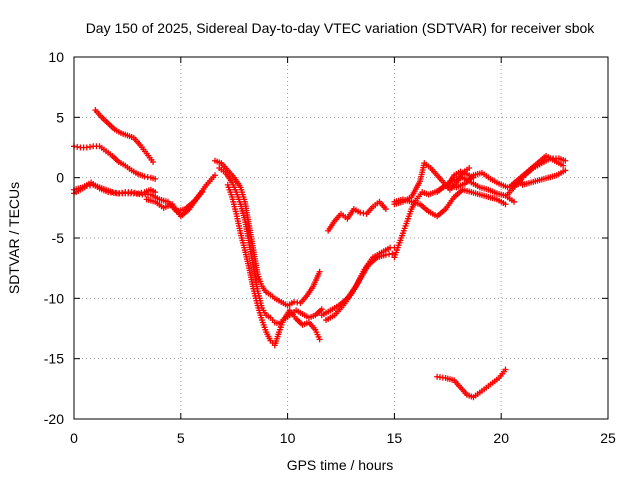  Describe the element at coordinates (54, 359) in the screenshot. I see `y-tick-label: -15` at that location.